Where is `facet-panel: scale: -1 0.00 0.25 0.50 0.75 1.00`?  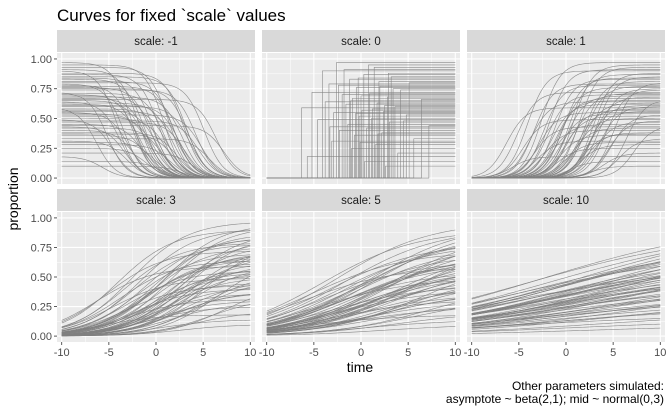 facet-panel: scale: -1 0.00 0.25 0.50 0.75 1.00 is located at coordinates (143, 107).